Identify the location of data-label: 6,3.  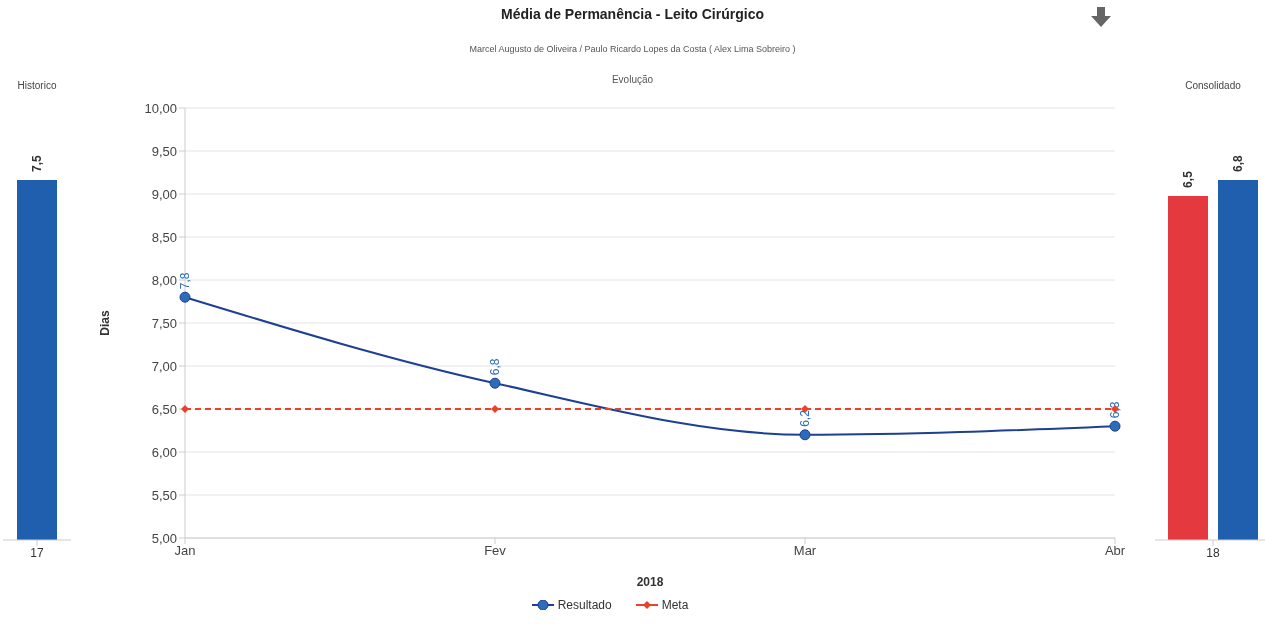
(1115, 410).